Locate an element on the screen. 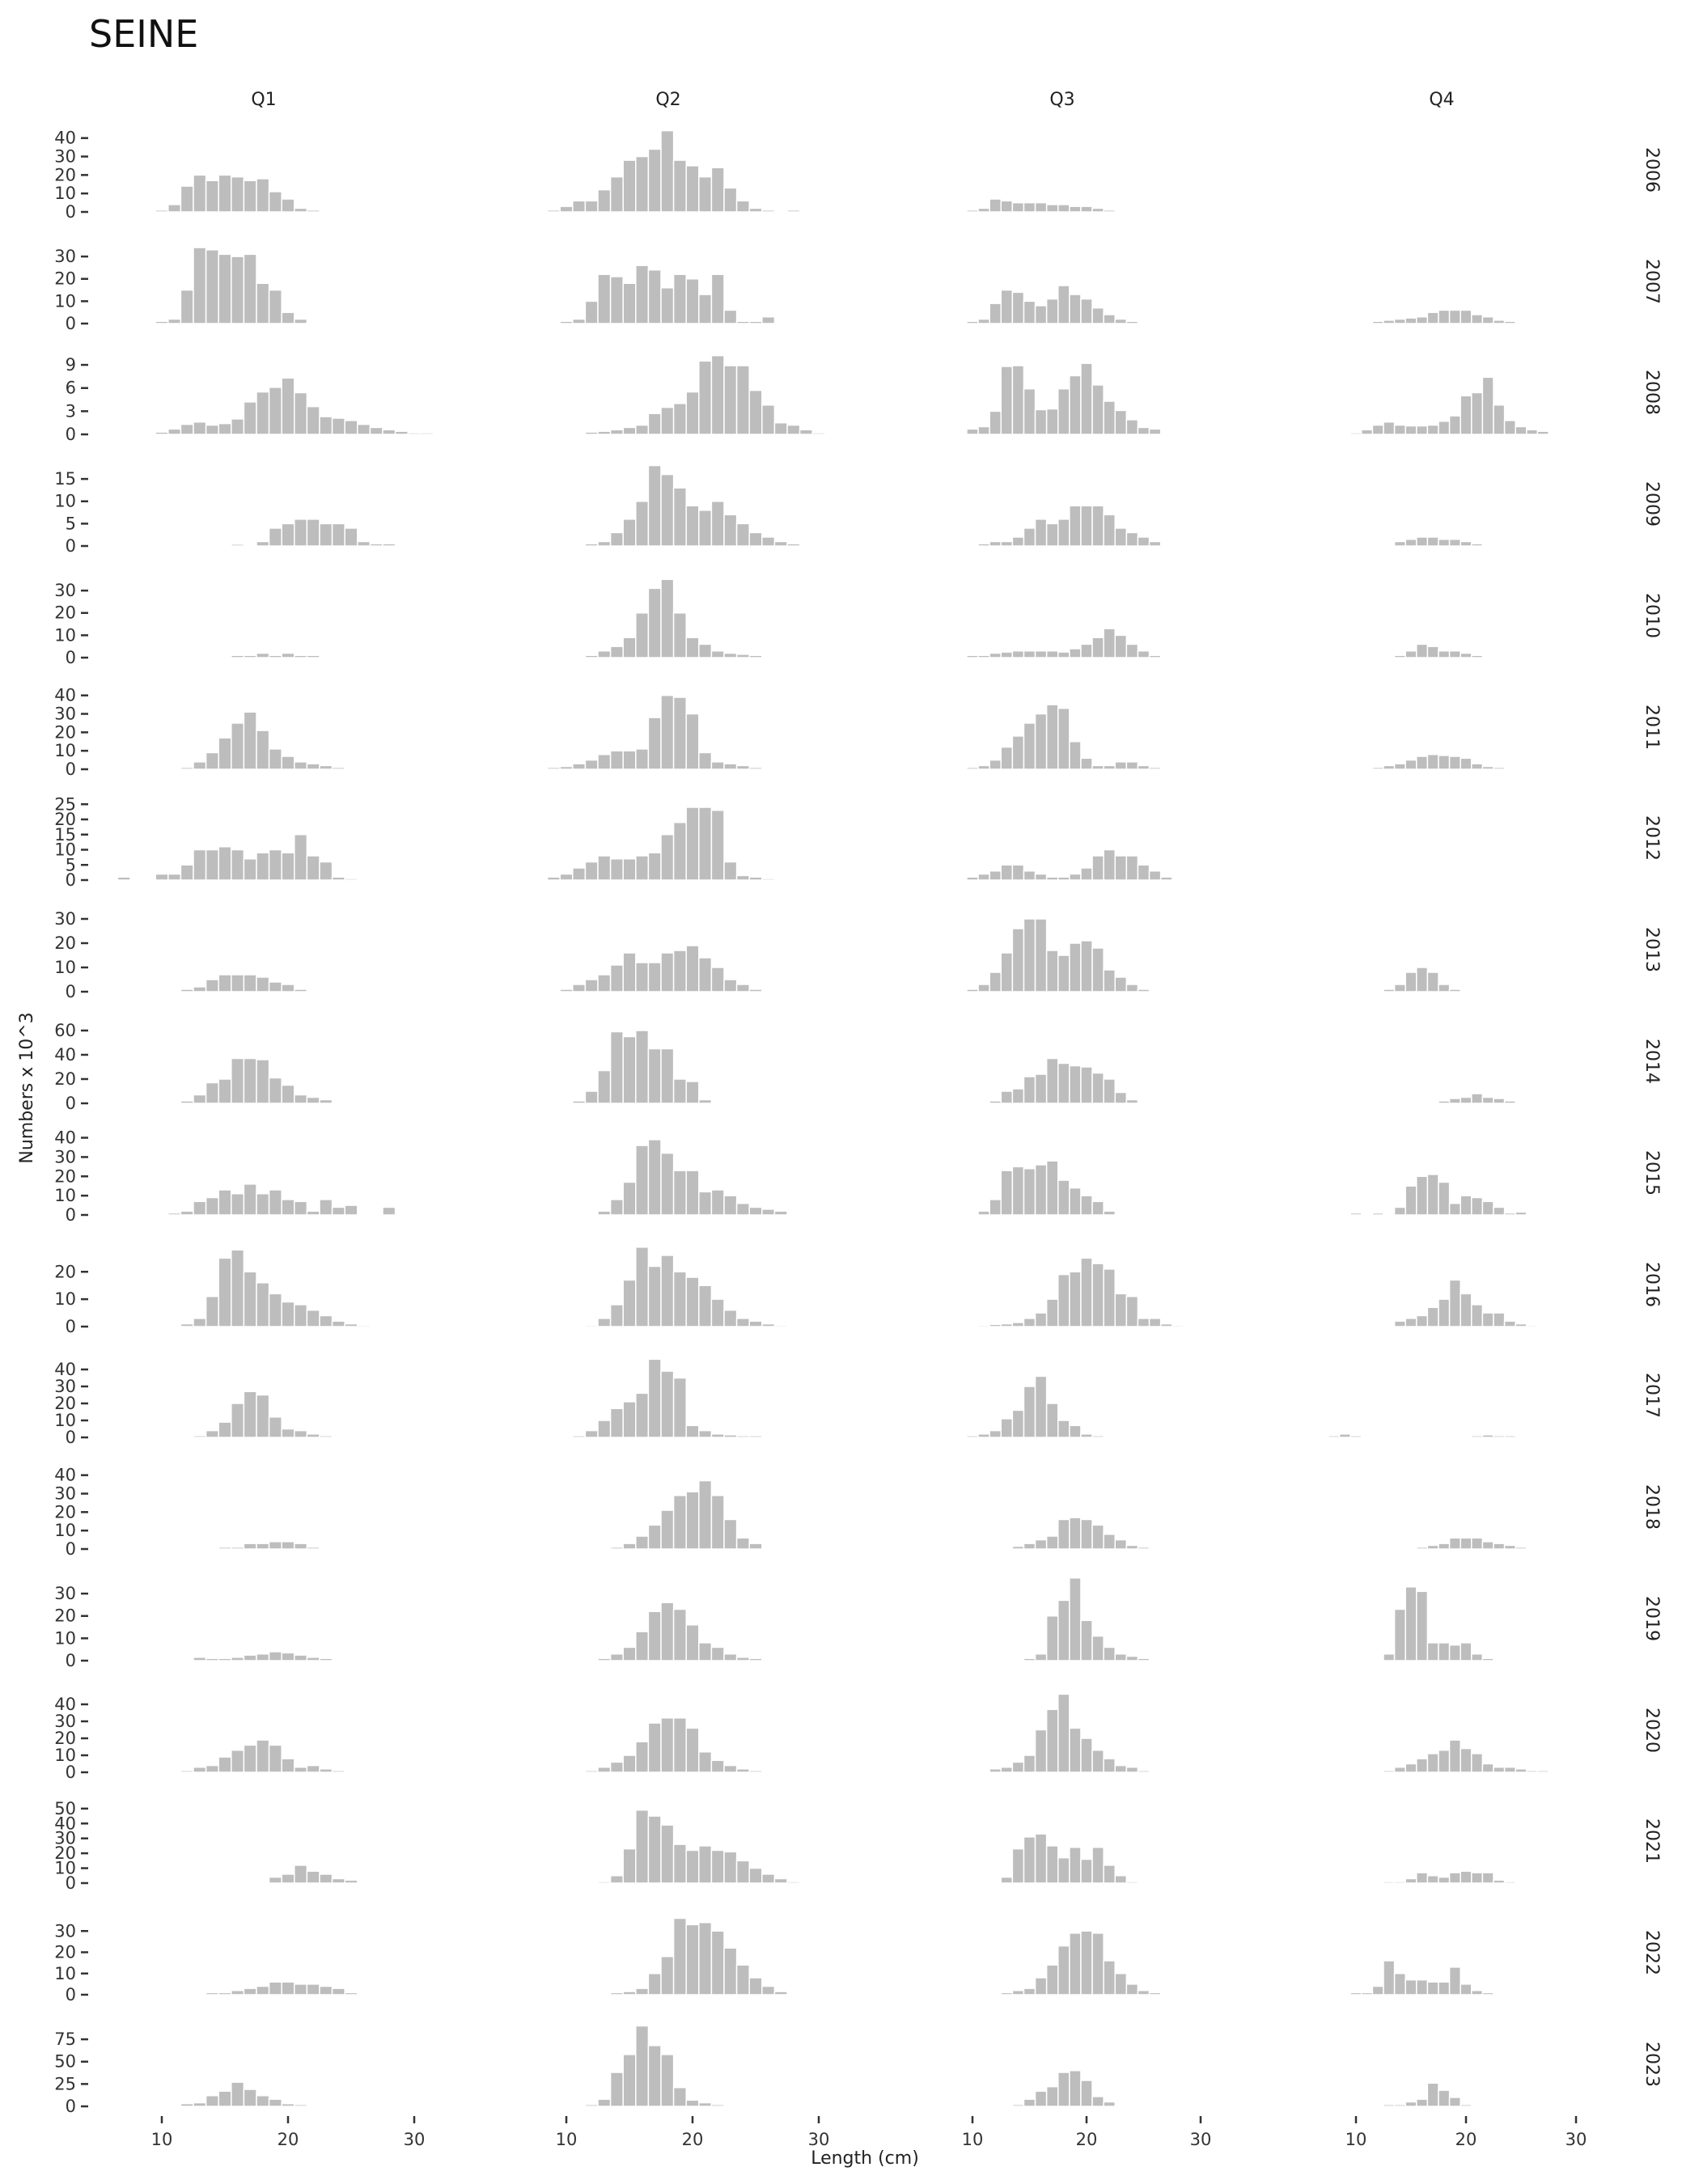 The width and height of the screenshot is (1699, 2184). panel-2010-q2 is located at coordinates (686, 618).